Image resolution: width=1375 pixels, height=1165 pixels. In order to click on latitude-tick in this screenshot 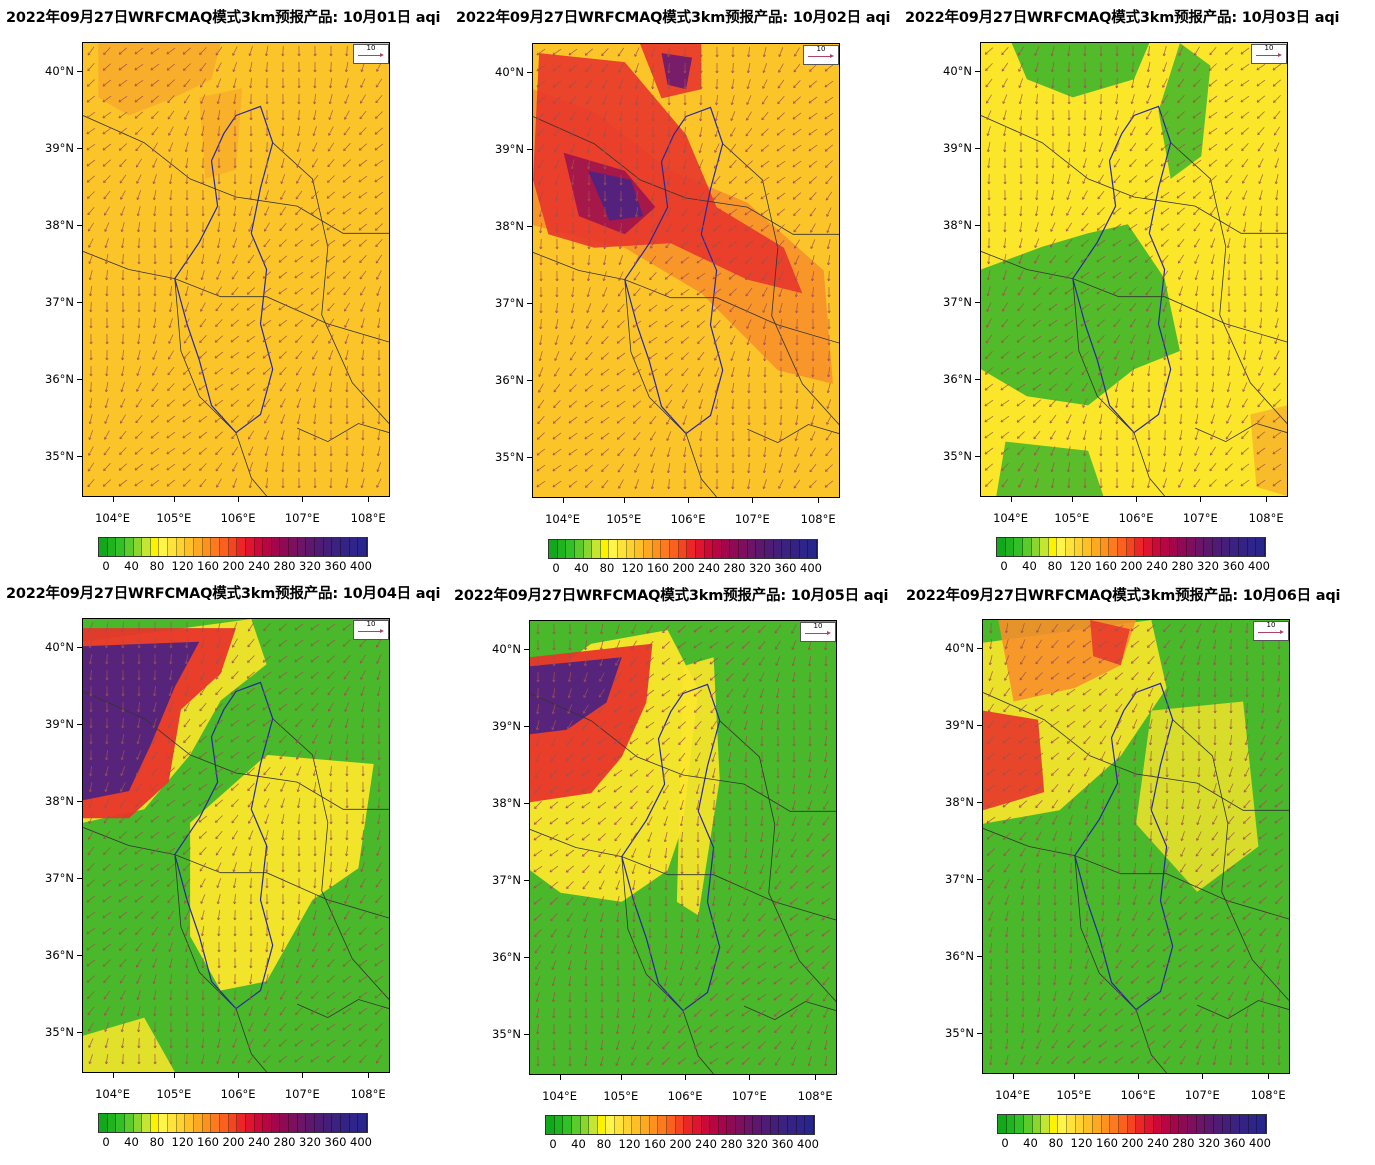, I will do `click(977, 72)`.